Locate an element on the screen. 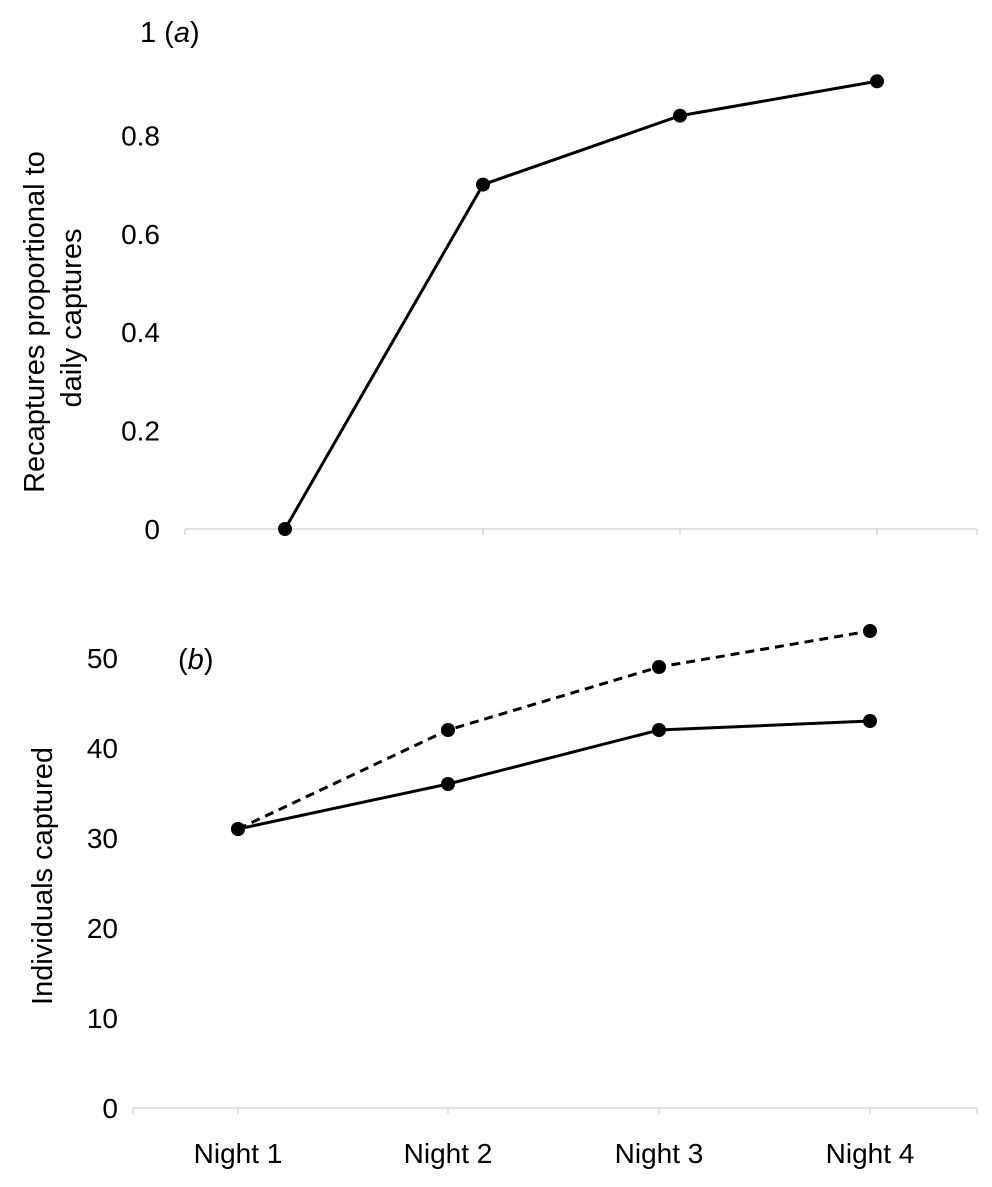 The height and width of the screenshot is (1187, 992). panel-a-x-axis is located at coordinates (581, 531).